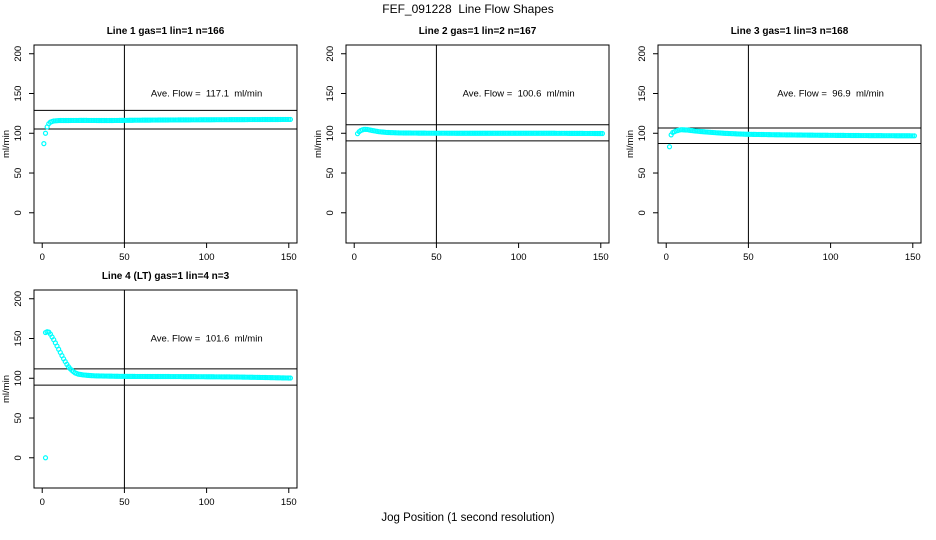  I want to click on ave-flow-annotation: Ave. Flow = 100.6 ml/min, so click(519, 94).